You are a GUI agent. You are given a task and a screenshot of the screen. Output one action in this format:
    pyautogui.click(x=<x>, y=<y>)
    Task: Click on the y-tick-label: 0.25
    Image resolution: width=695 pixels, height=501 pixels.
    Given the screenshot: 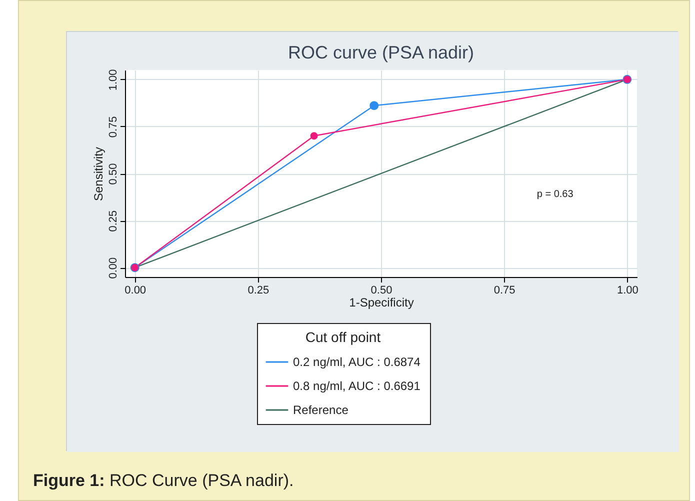 What is the action you would take?
    pyautogui.click(x=114, y=221)
    